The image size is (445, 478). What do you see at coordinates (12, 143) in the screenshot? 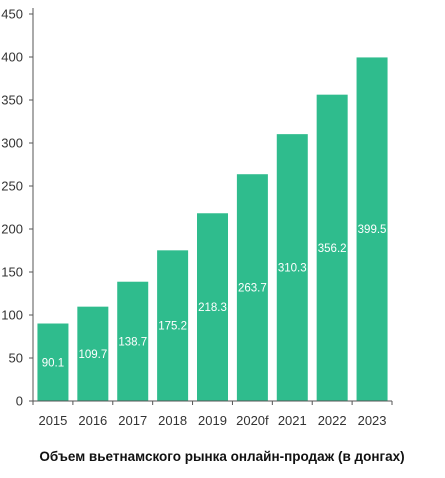
I see `y-tick-label: 300` at bounding box center [12, 143].